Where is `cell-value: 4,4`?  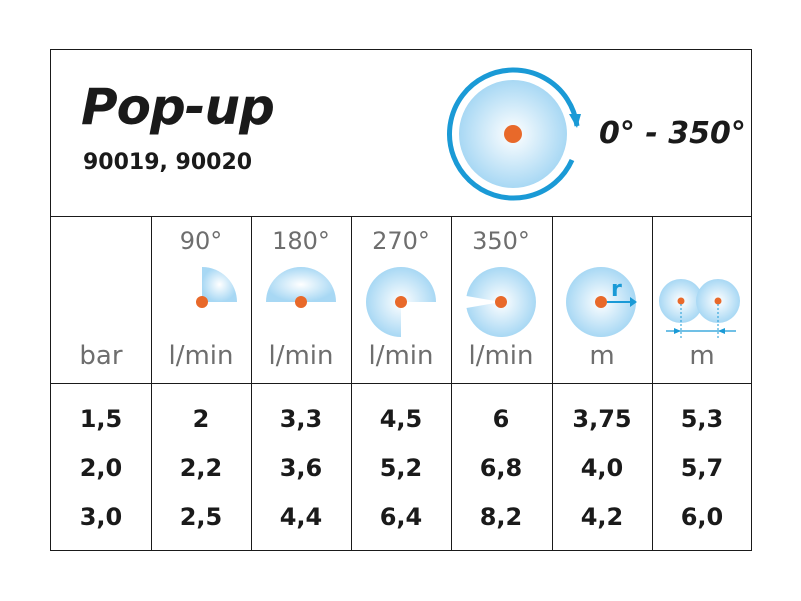
cell-value: 4,4 is located at coordinates (301, 517).